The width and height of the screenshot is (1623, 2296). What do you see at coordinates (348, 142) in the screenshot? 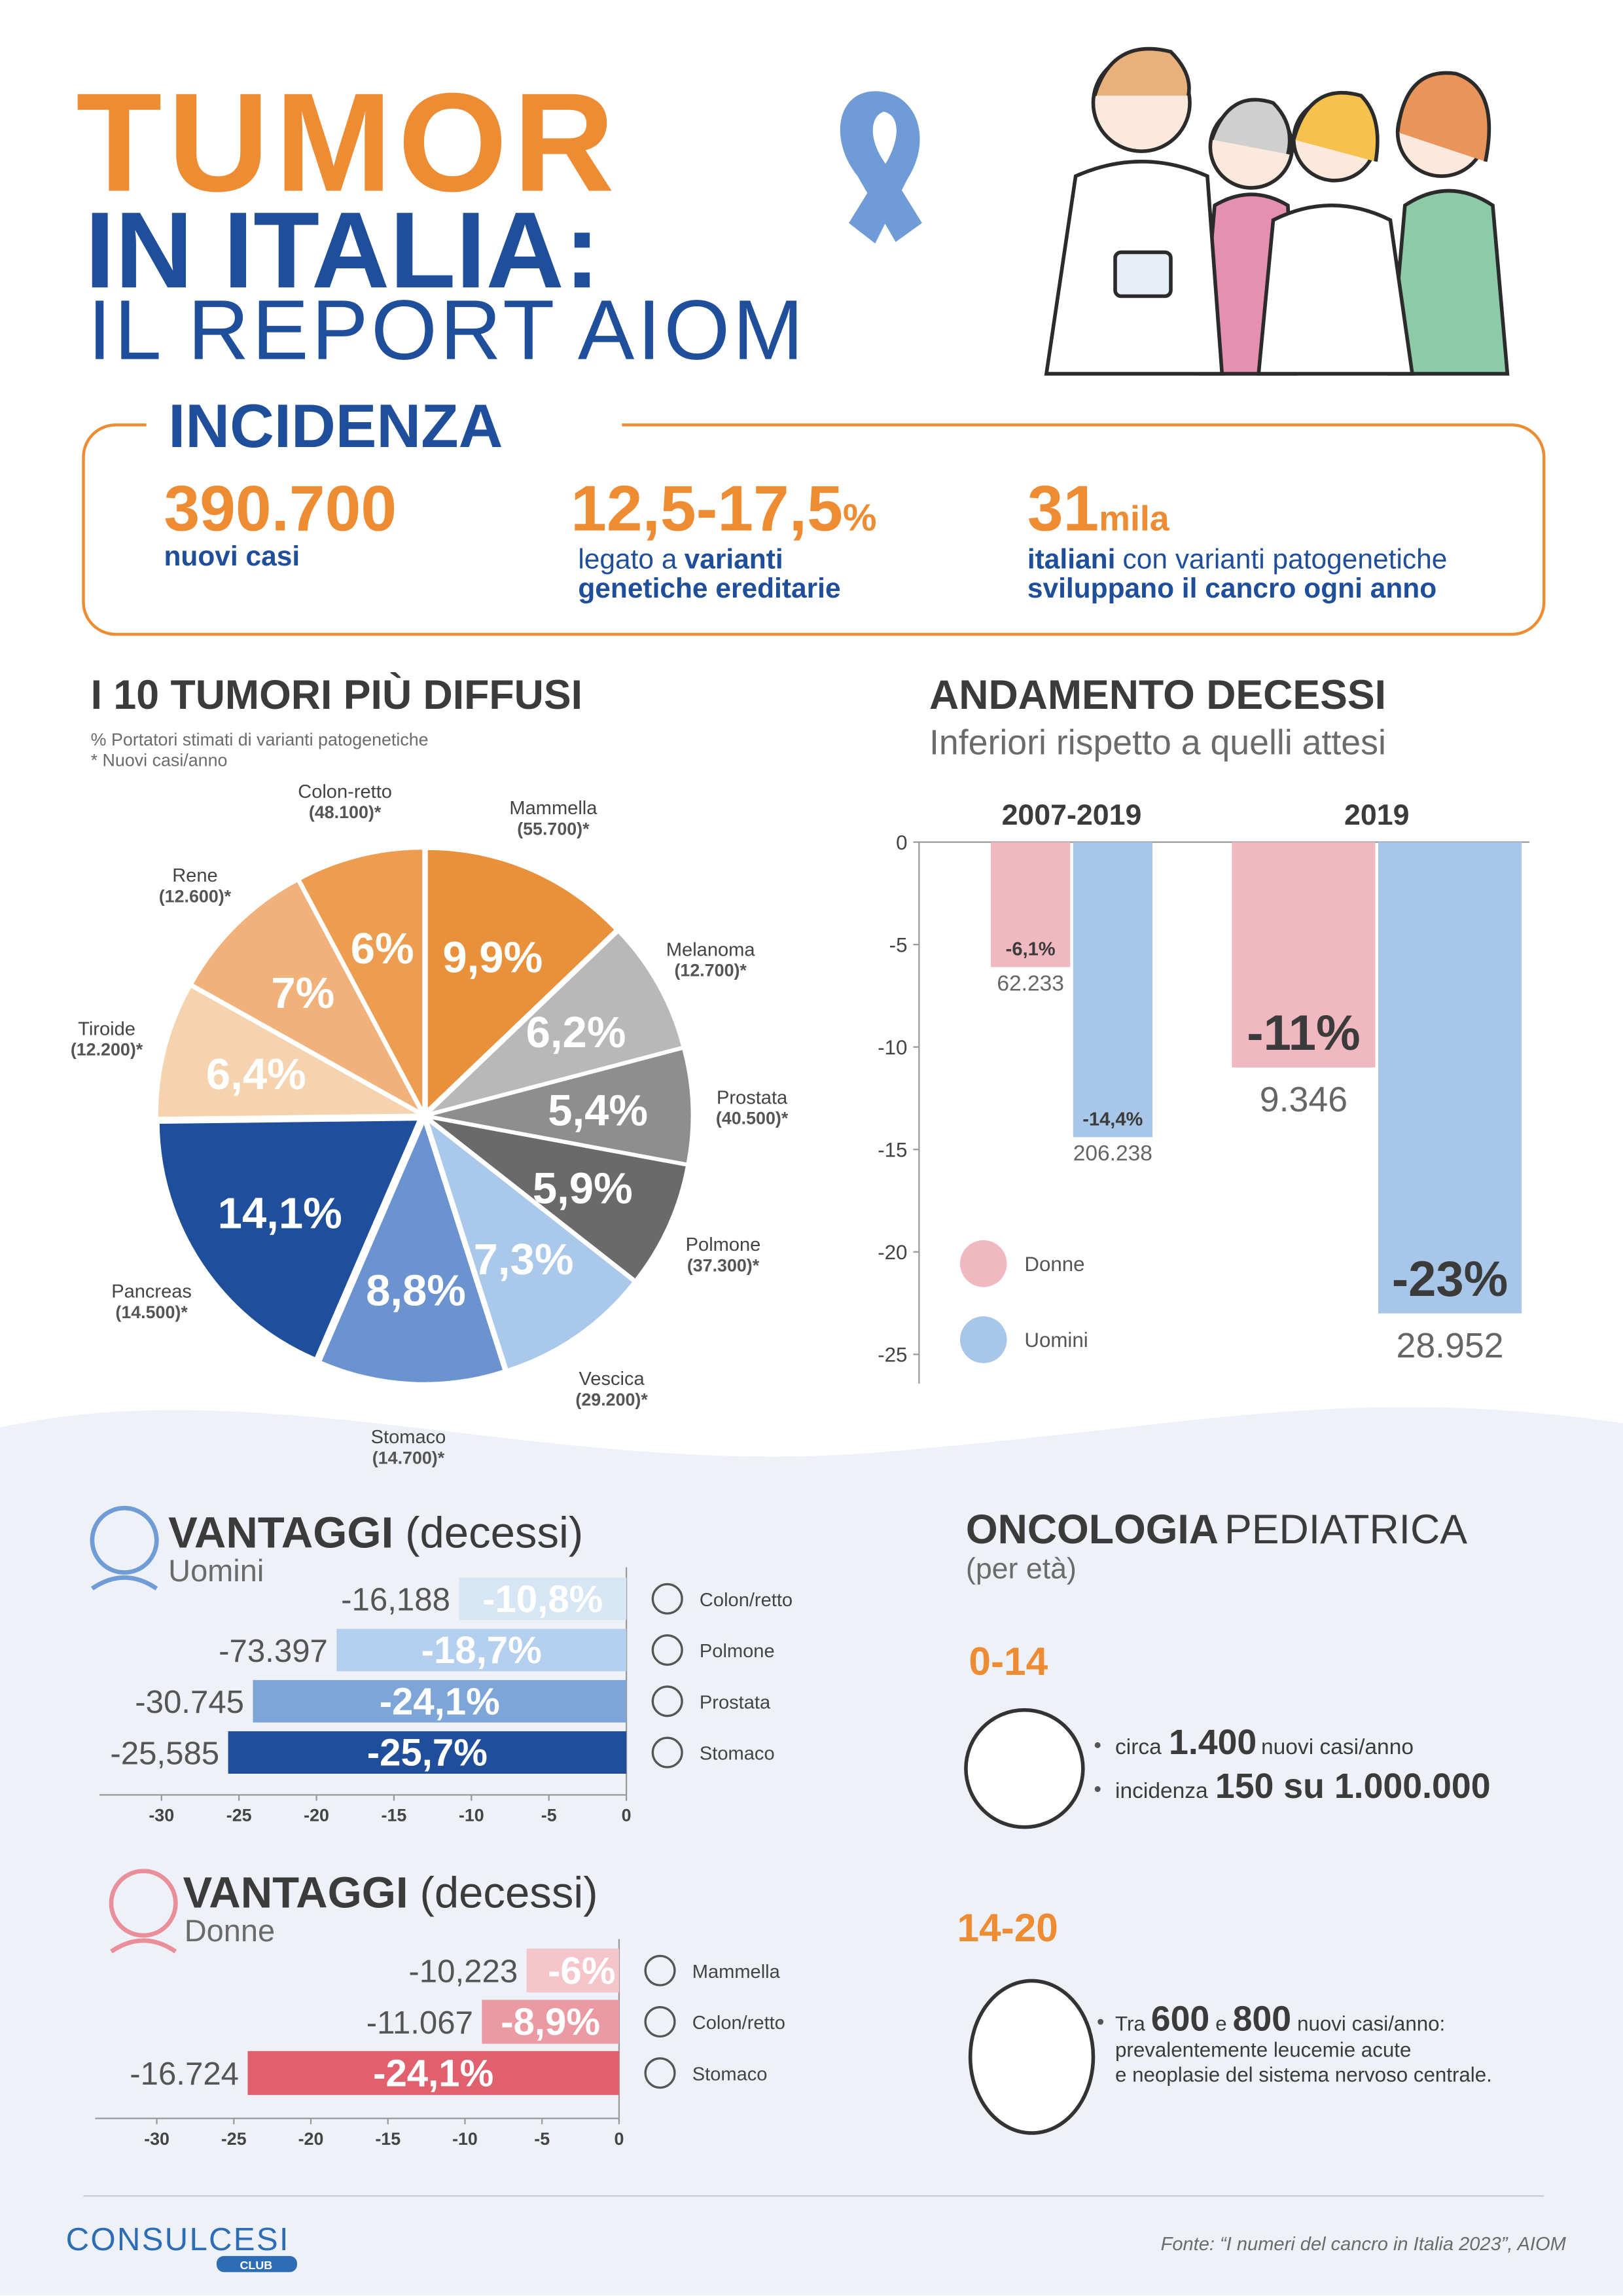
I see `title-line-1: TUMOR` at bounding box center [348, 142].